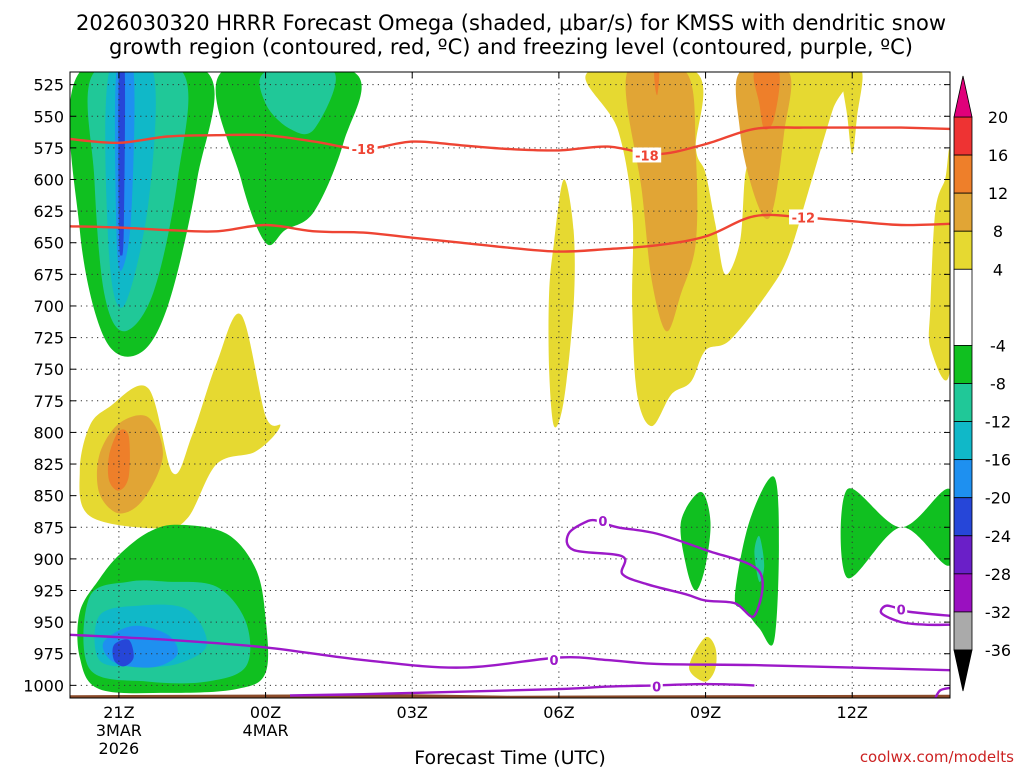 The image size is (1024, 768). Describe the element at coordinates (998, 612) in the screenshot. I see `colorbar-label-12: -32` at that location.